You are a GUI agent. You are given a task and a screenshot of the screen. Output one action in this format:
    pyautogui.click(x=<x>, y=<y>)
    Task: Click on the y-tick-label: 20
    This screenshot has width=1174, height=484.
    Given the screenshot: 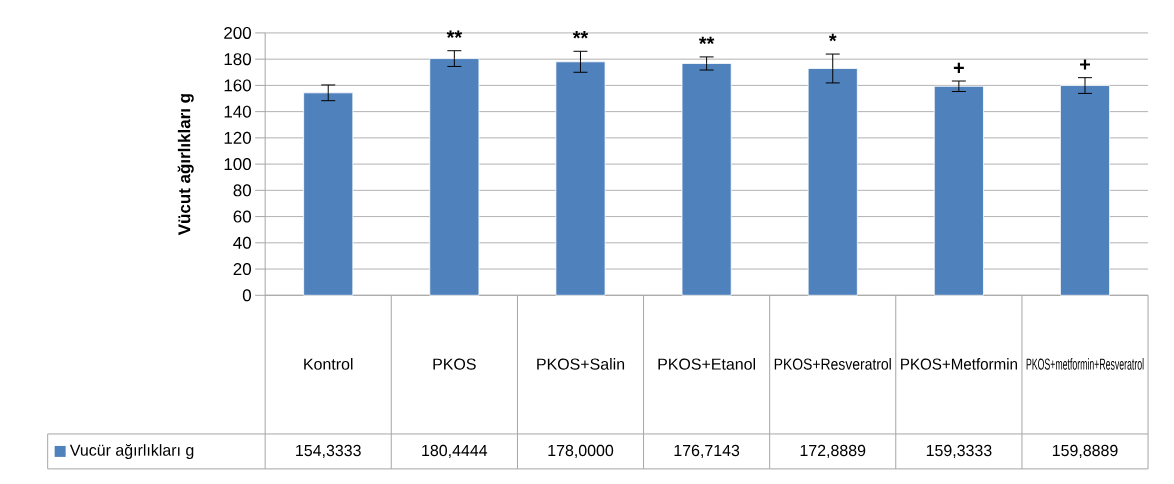 What is the action you would take?
    pyautogui.click(x=242, y=269)
    